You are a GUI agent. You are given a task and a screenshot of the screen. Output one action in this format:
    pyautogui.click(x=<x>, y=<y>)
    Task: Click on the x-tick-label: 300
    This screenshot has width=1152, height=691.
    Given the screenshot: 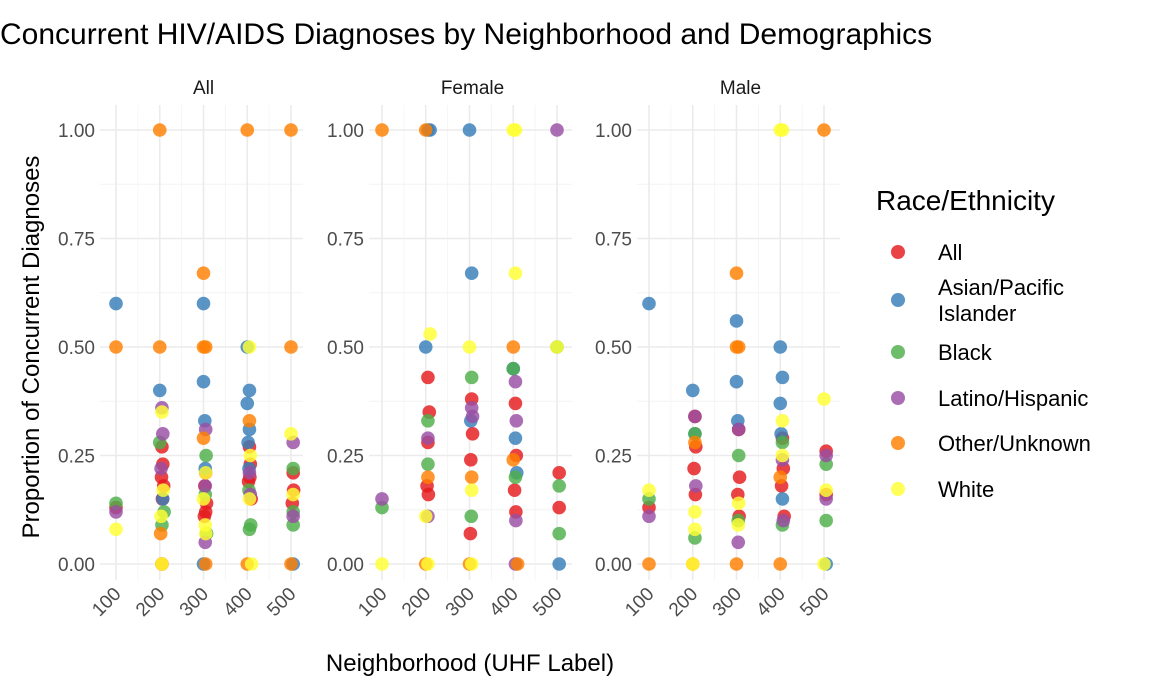 What is the action you would take?
    pyautogui.click(x=727, y=602)
    